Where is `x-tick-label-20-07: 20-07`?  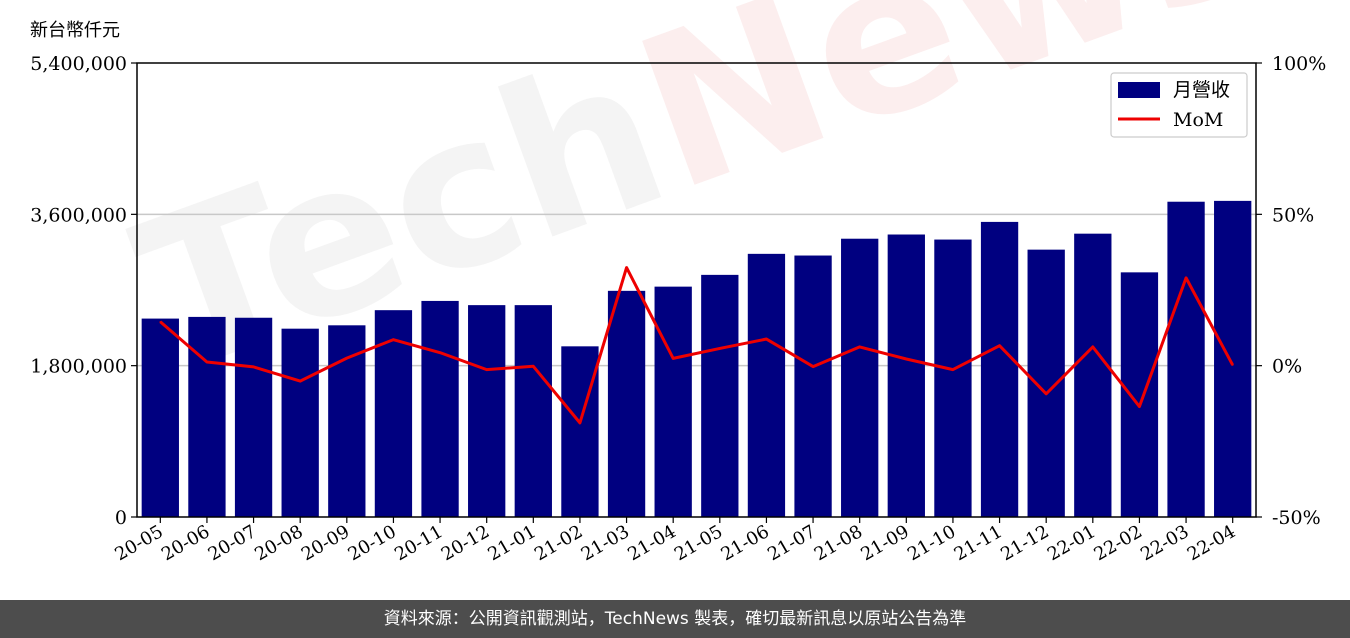 x-tick-label-20-07: 20-07 is located at coordinates (232, 543).